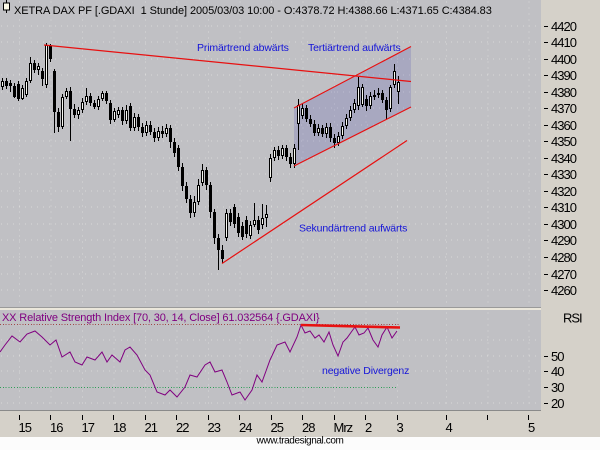 The image size is (600, 450). Describe the element at coordinates (151, 427) in the screenshot. I see `svg-text: 21` at that location.